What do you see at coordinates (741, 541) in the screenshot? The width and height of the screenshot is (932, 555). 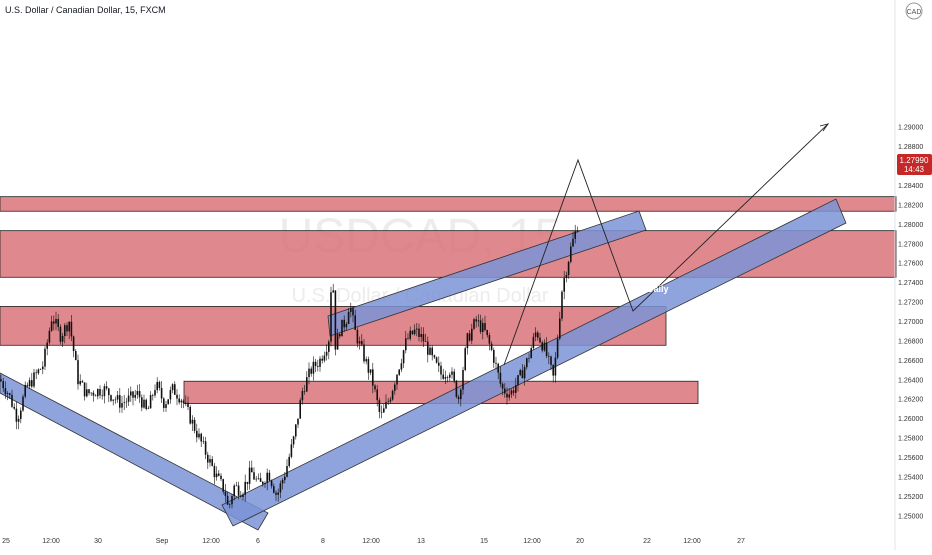 I see `time-tick-14: 27` at bounding box center [741, 541].